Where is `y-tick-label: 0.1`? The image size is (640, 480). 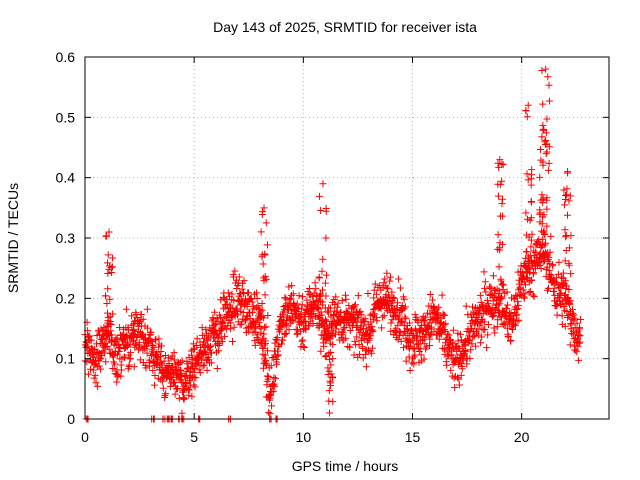
y-tick-label: 0.1 is located at coordinates (66, 359).